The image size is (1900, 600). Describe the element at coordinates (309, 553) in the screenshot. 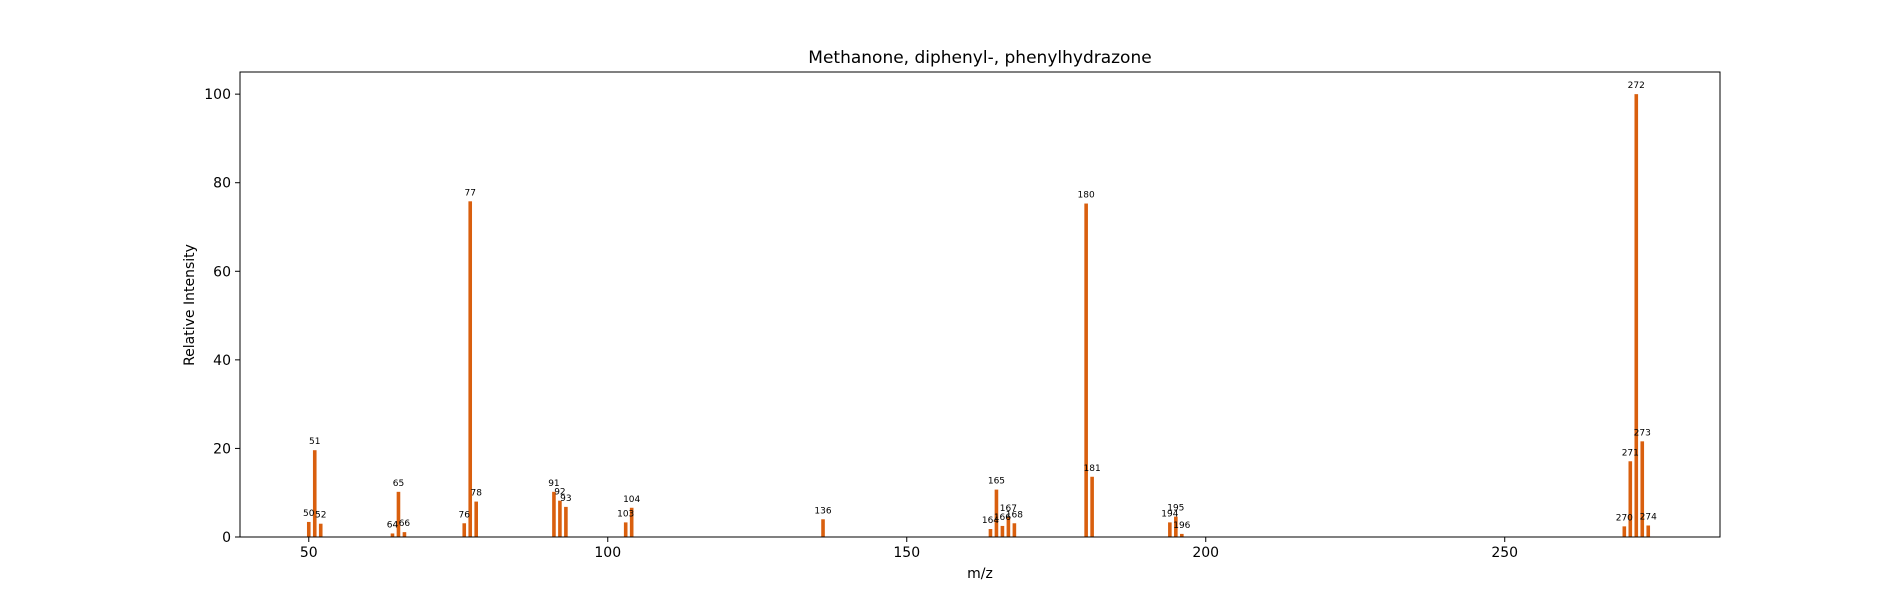

I see `x-tick-label: 50` at that location.